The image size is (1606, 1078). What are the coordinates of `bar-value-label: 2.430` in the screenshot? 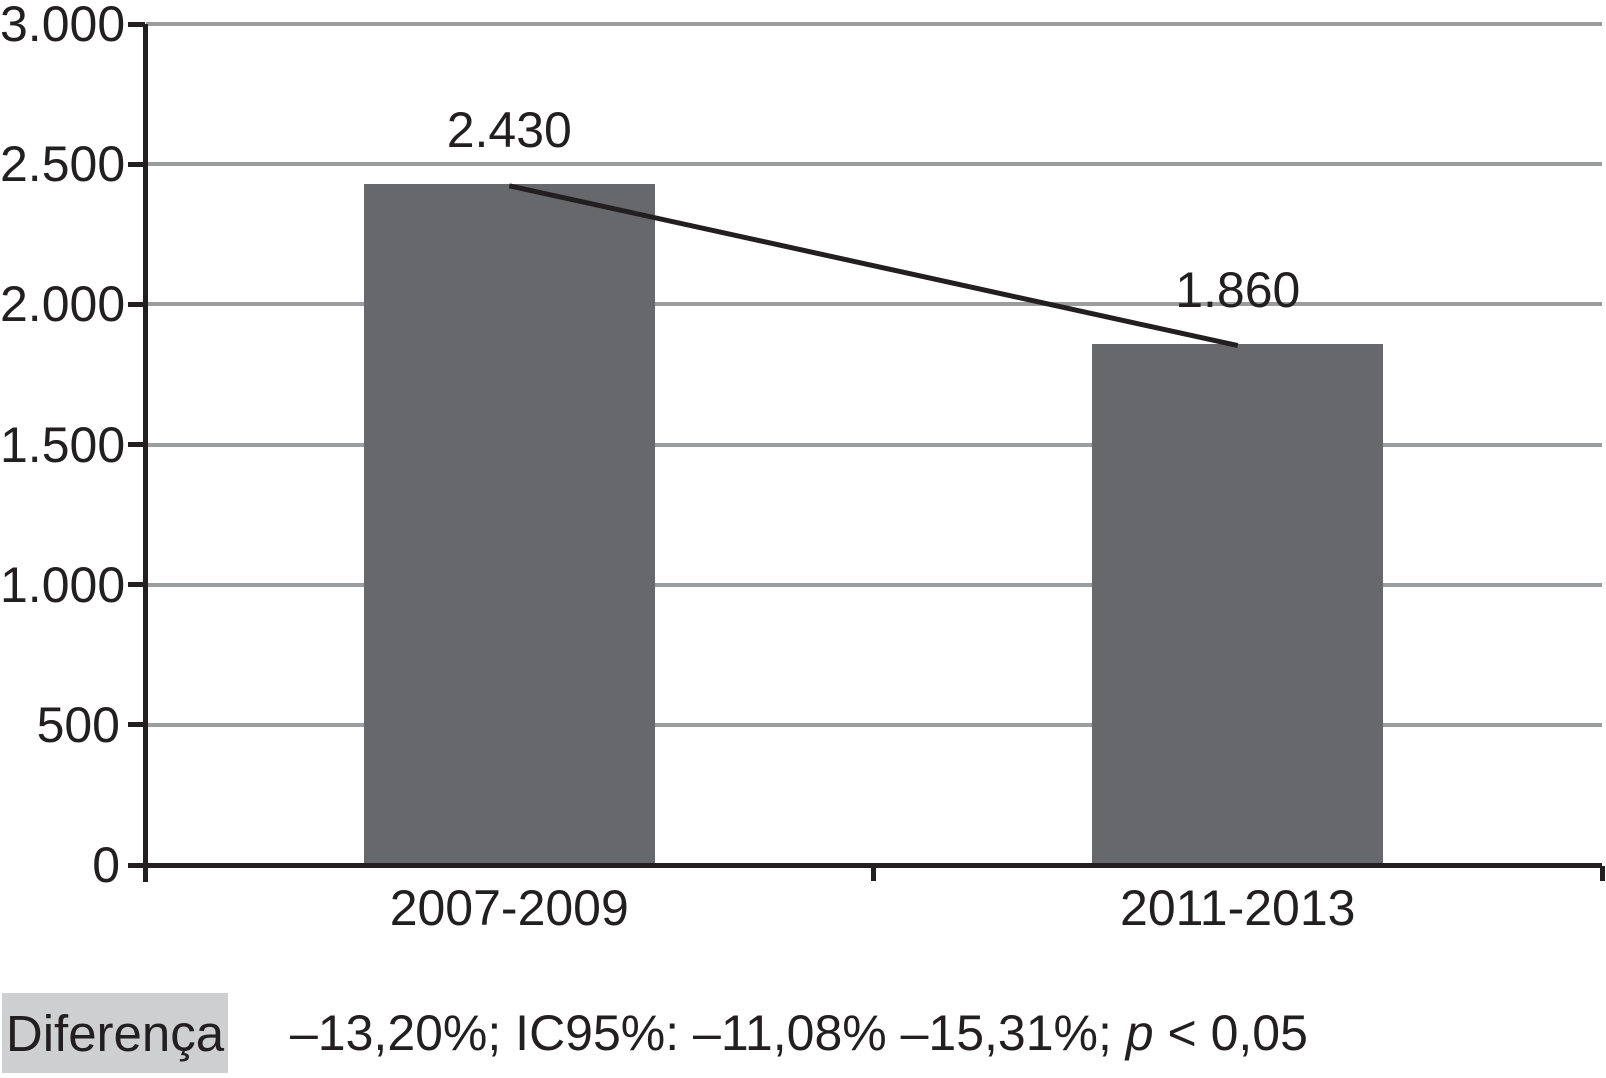 It's located at (509, 129).